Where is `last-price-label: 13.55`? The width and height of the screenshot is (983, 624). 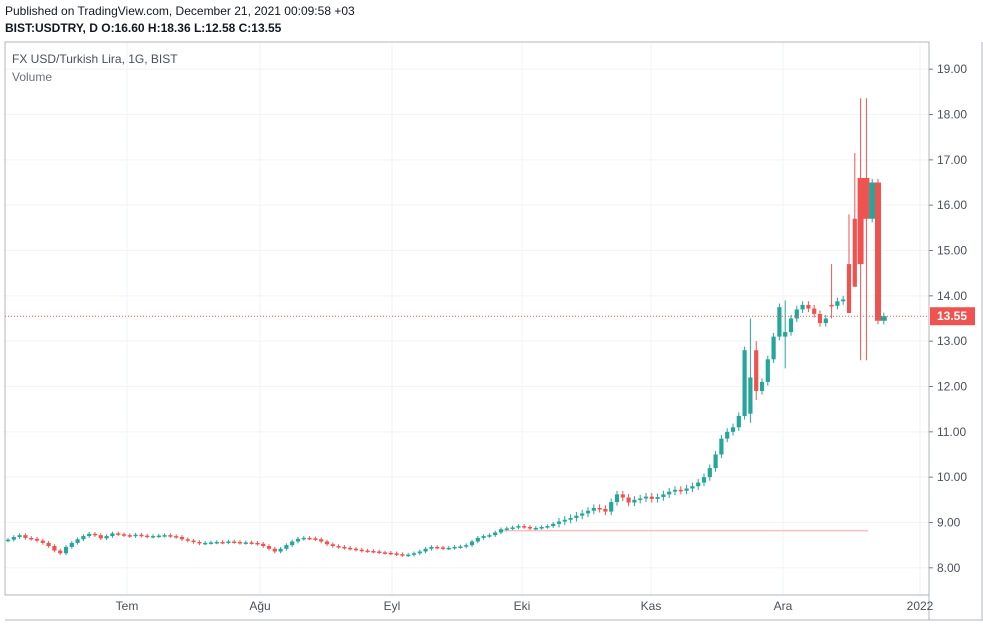
last-price-label: 13.55 is located at coordinates (952, 316).